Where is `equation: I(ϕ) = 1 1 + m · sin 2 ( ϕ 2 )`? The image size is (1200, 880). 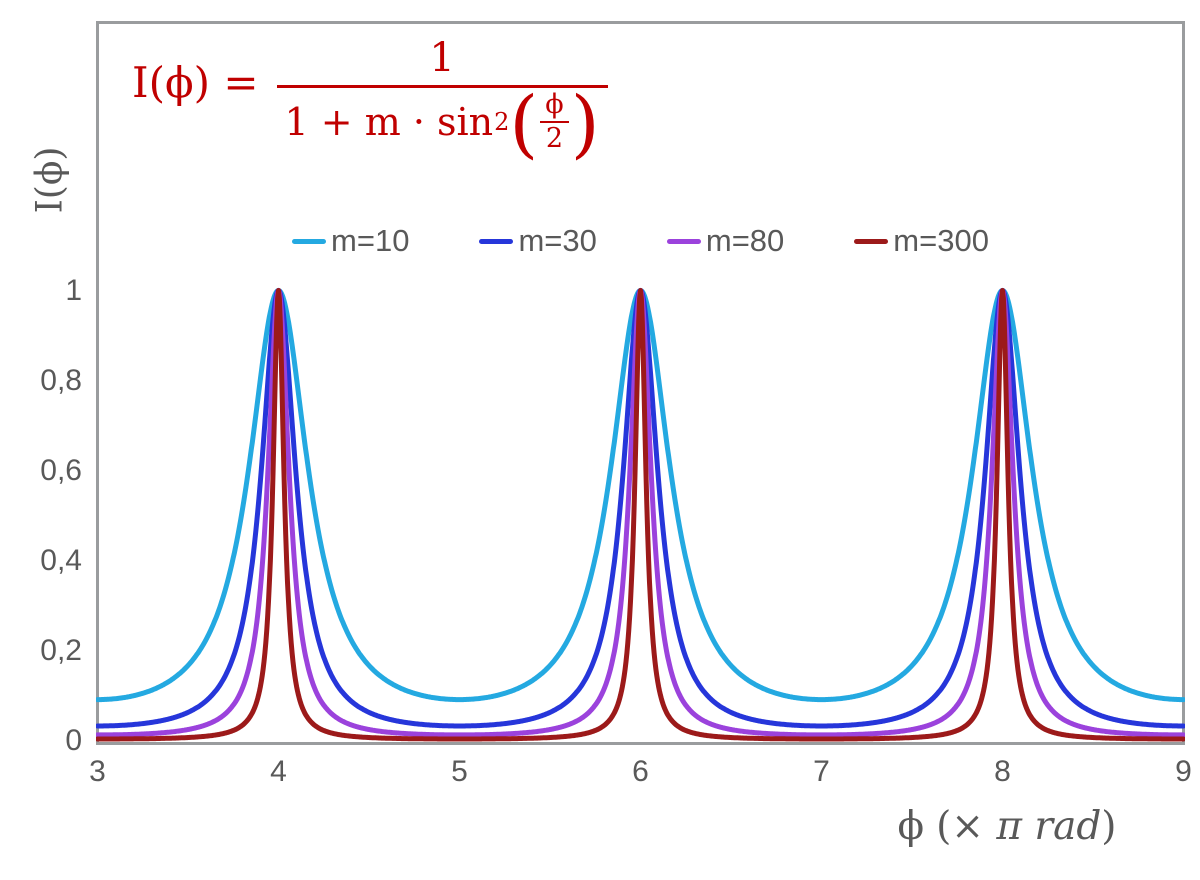
equation: I(ϕ) = 1 1 + m · sin 2 ( ϕ 2 ) is located at coordinates (370, 97).